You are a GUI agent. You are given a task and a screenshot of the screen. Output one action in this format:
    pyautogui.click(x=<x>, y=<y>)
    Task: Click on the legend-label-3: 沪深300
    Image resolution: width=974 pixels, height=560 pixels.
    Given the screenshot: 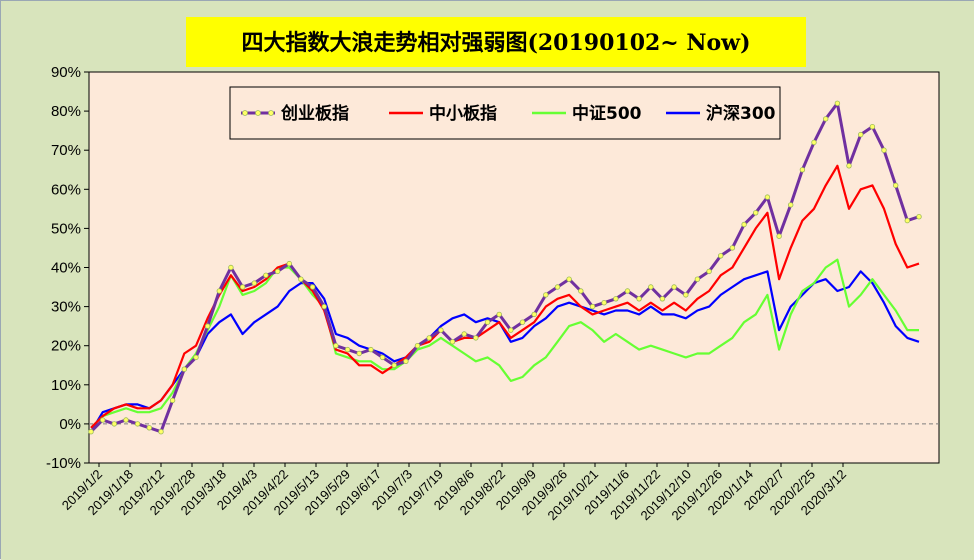 What is the action you would take?
    pyautogui.click(x=741, y=113)
    